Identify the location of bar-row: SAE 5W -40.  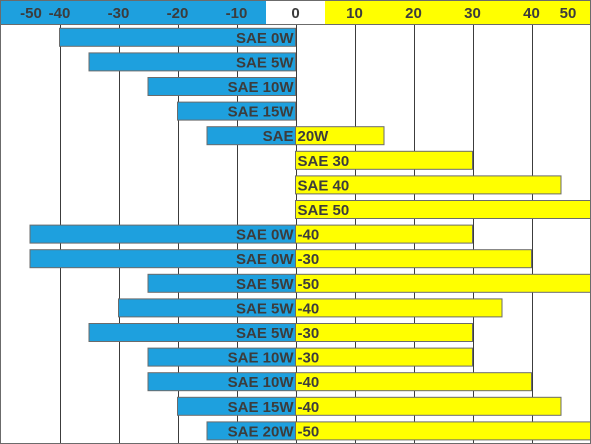
(310, 308).